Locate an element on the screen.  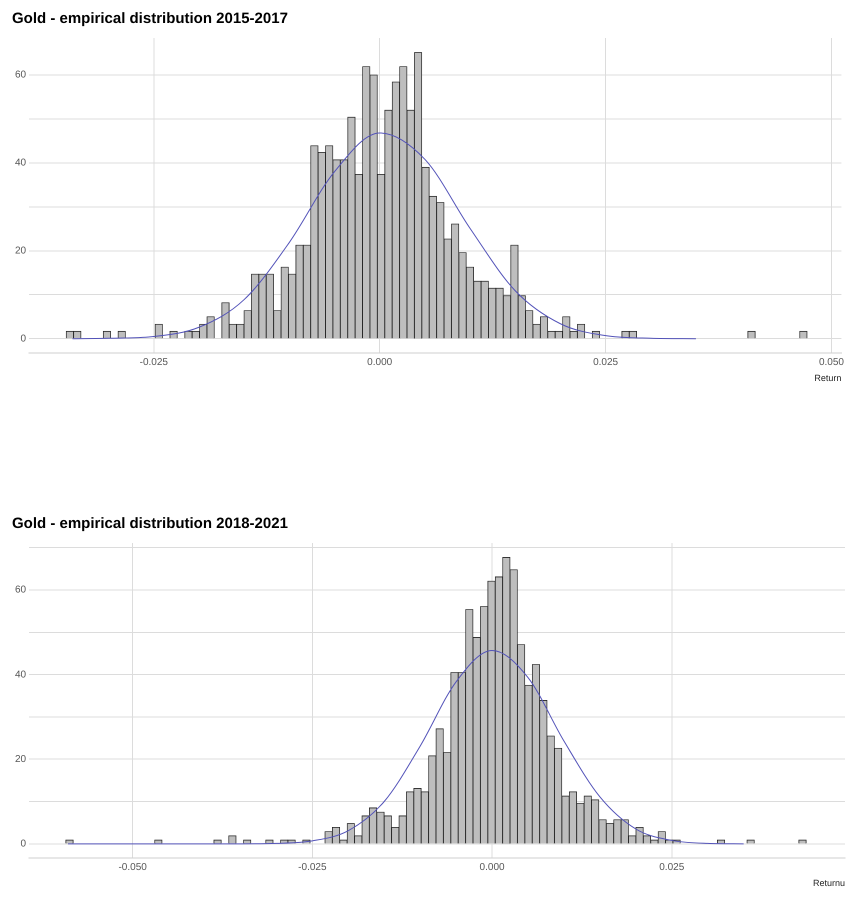
x-axis-title: Return is located at coordinates (828, 378).